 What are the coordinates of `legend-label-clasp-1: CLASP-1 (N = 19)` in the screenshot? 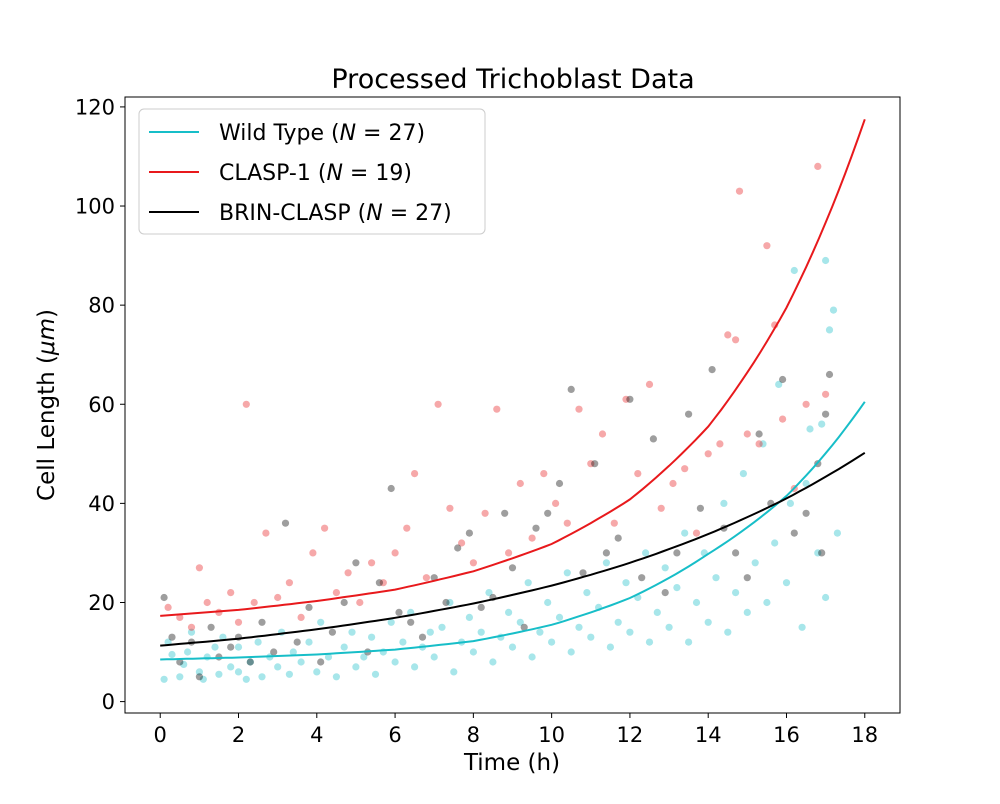 It's located at (315, 173).